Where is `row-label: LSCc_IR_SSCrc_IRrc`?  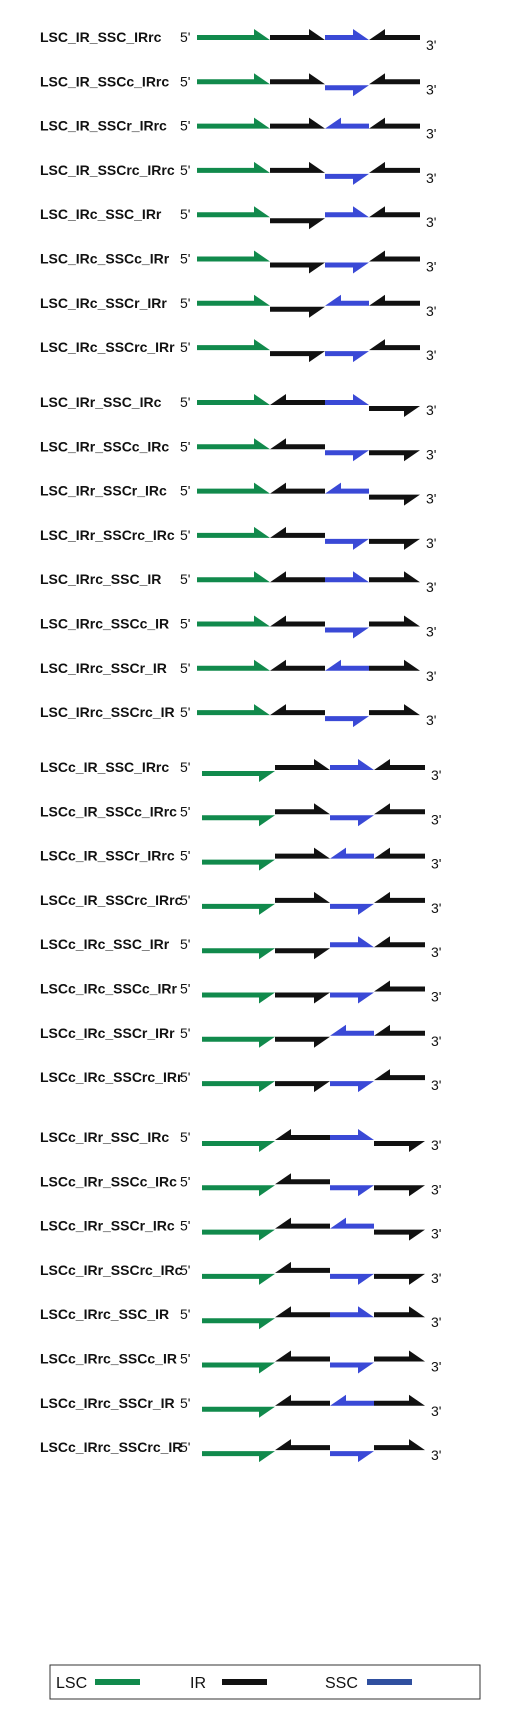 row-label: LSCc_IR_SSCrc_IRrc is located at coordinates (111, 900).